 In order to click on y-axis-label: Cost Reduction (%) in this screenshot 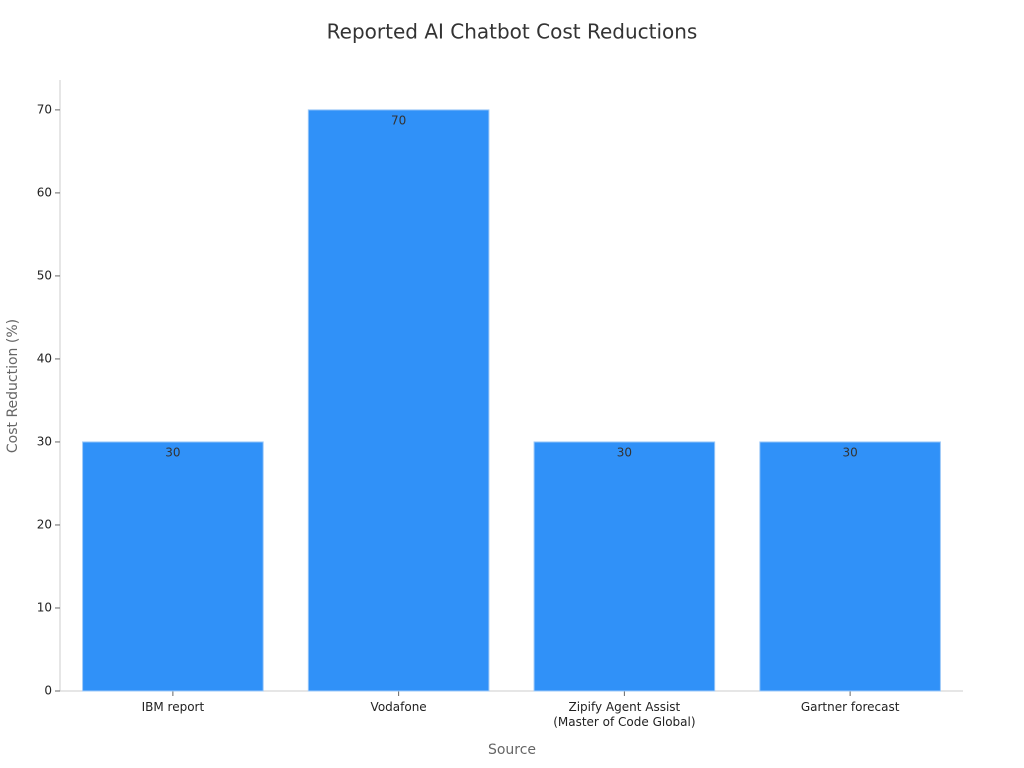, I will do `click(13, 386)`.